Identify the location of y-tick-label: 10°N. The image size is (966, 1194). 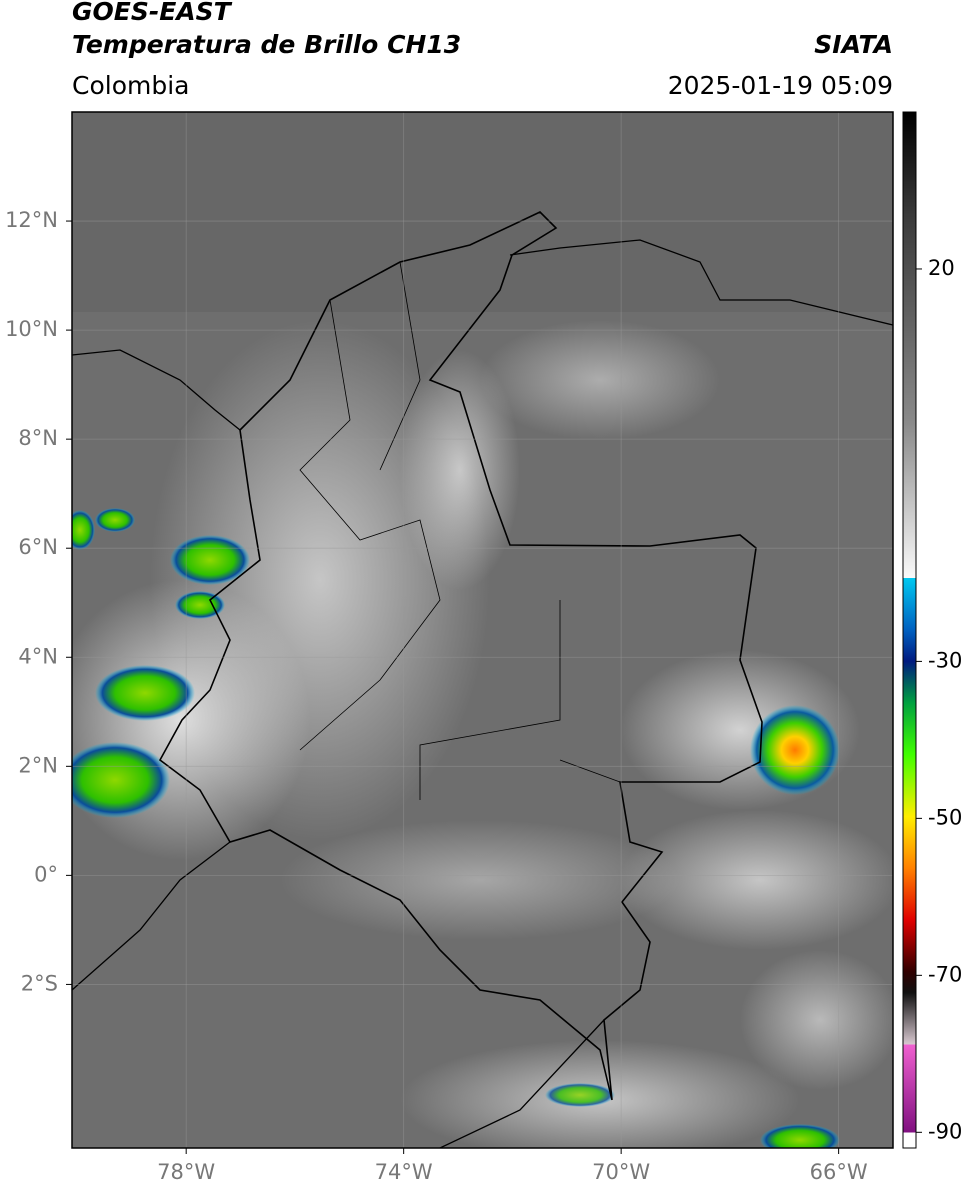
(31, 329).